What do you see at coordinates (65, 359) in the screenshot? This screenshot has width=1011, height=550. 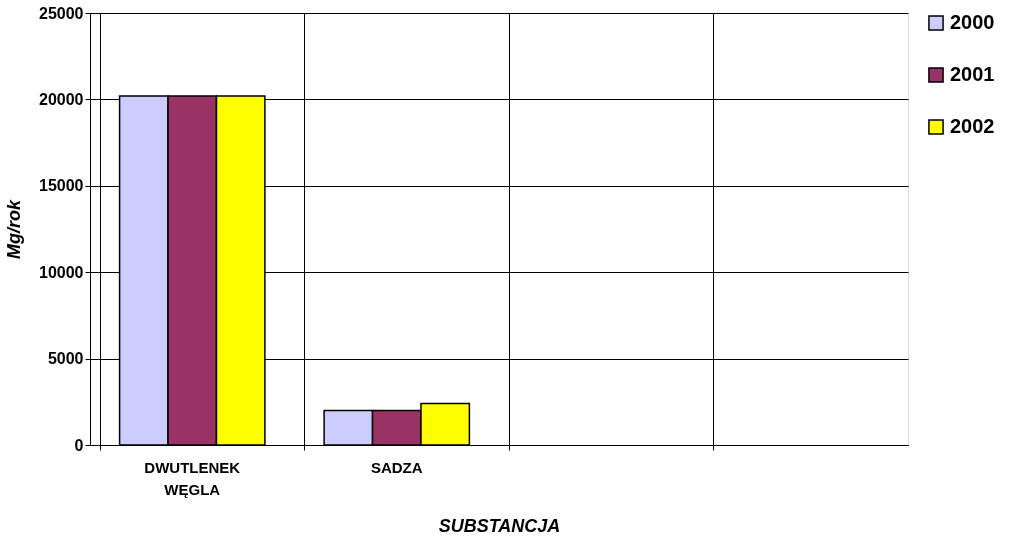 I see `y-tick-label: 5000` at bounding box center [65, 359].